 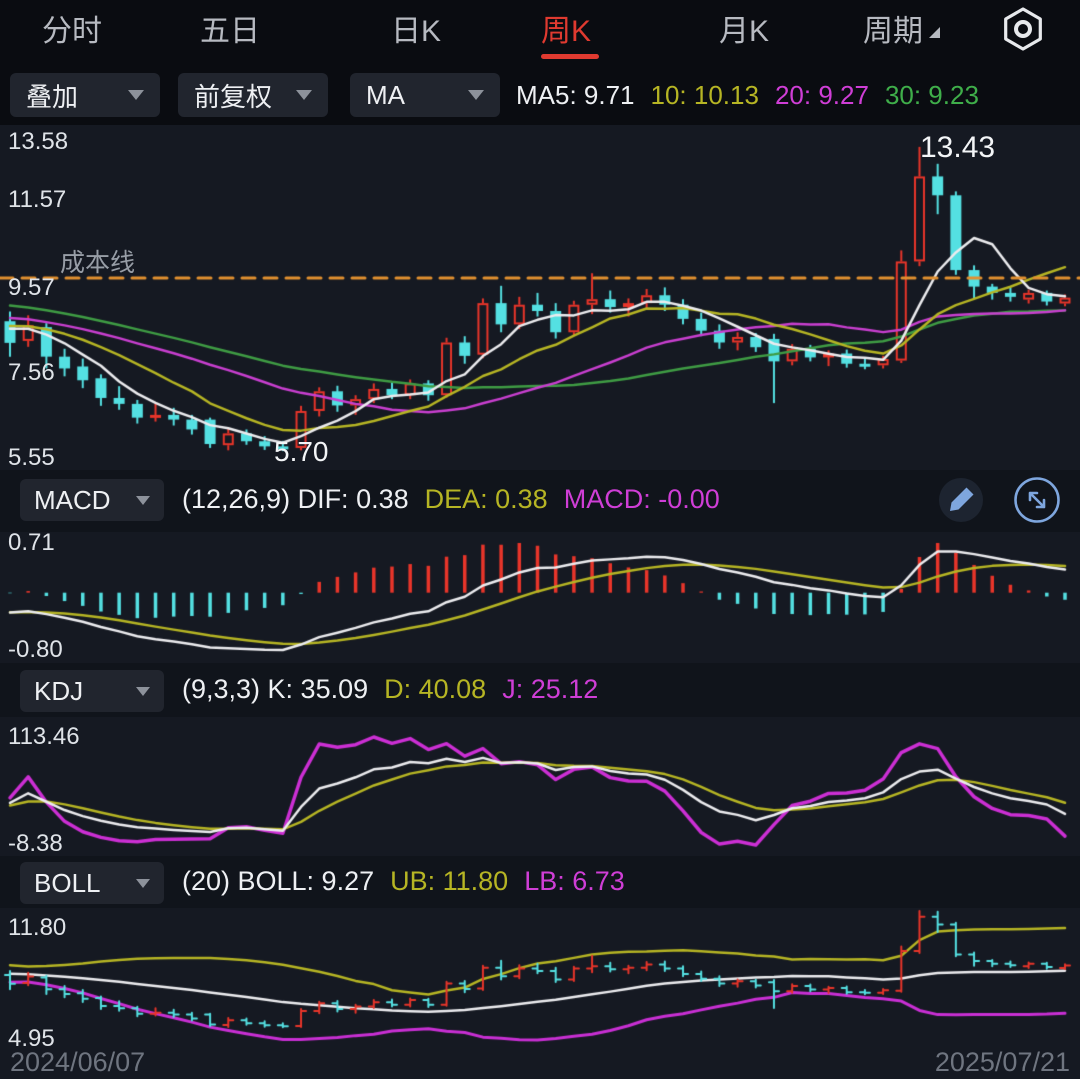 I want to click on price-label-5: 5.55, so click(x=31, y=457).